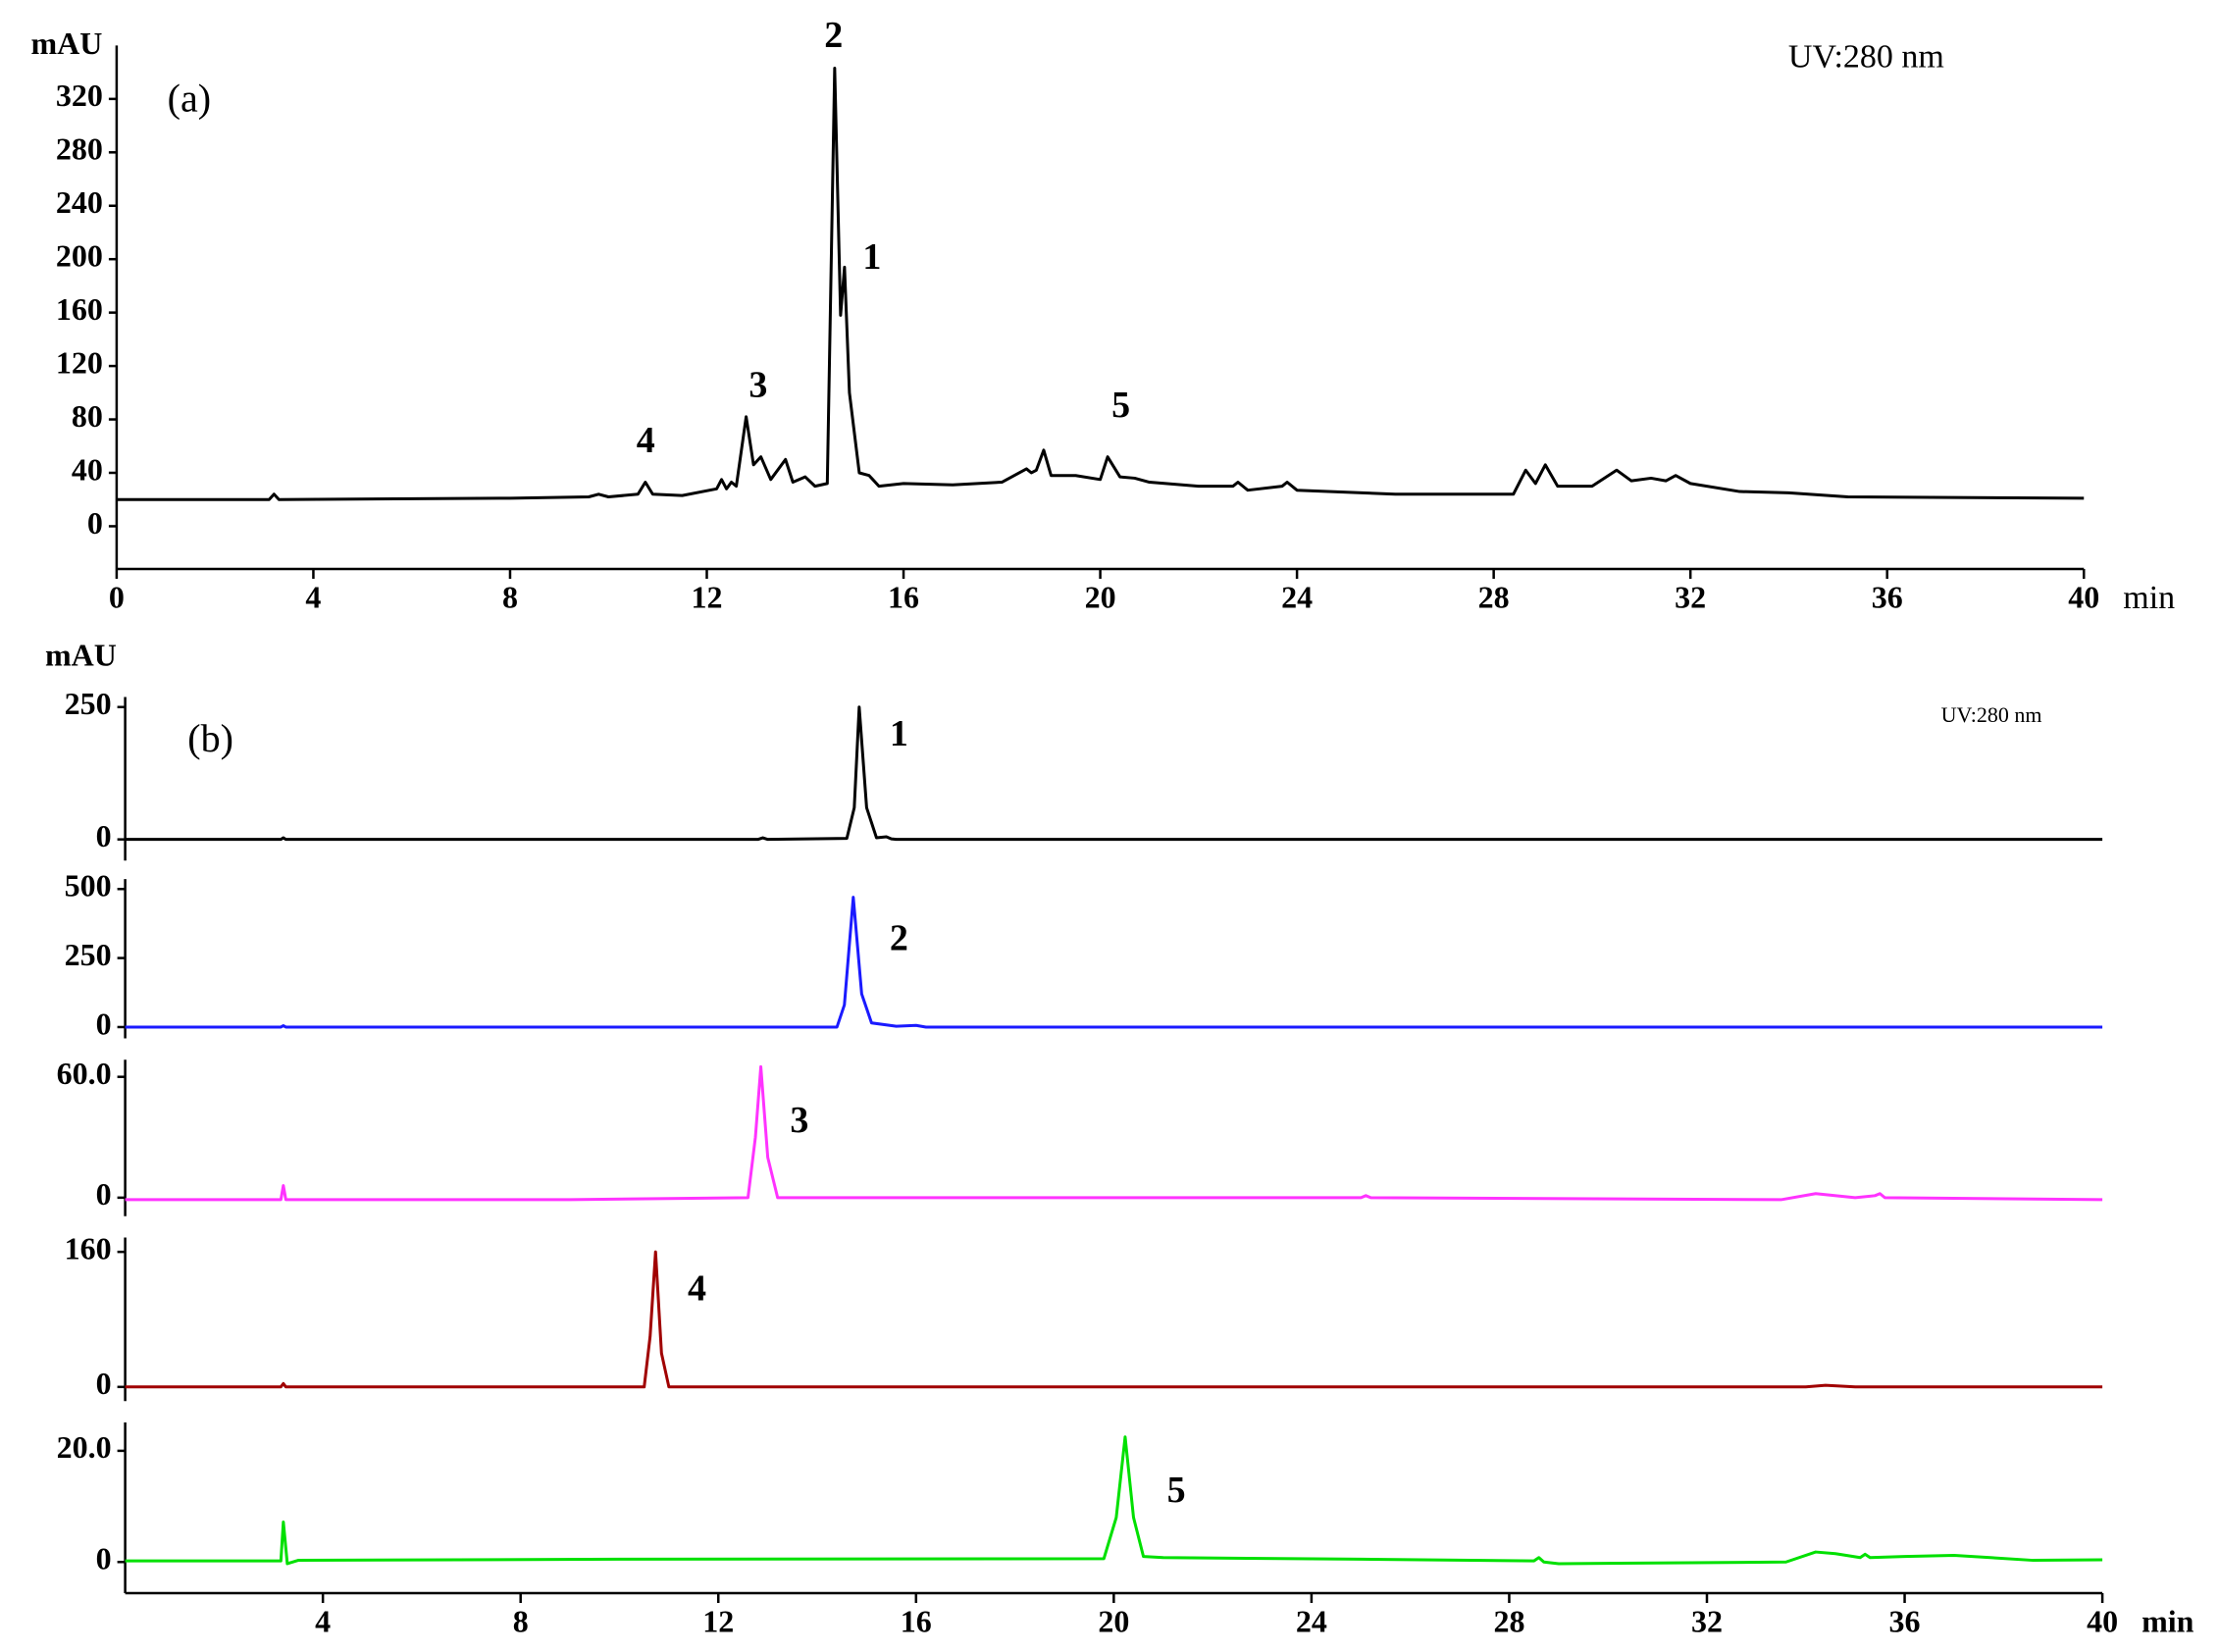  Describe the element at coordinates (85, 1447) in the screenshot. I see `y-tick-label: 20.0` at that location.